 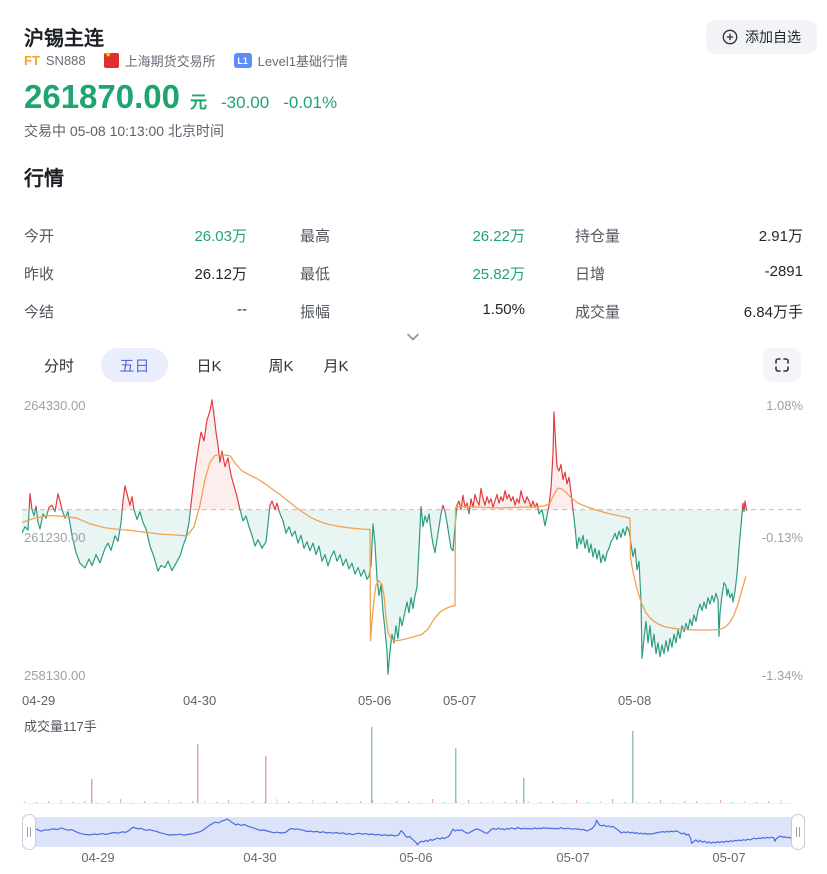 I want to click on pct-axis-label-top: 1.08%, so click(x=784, y=405).